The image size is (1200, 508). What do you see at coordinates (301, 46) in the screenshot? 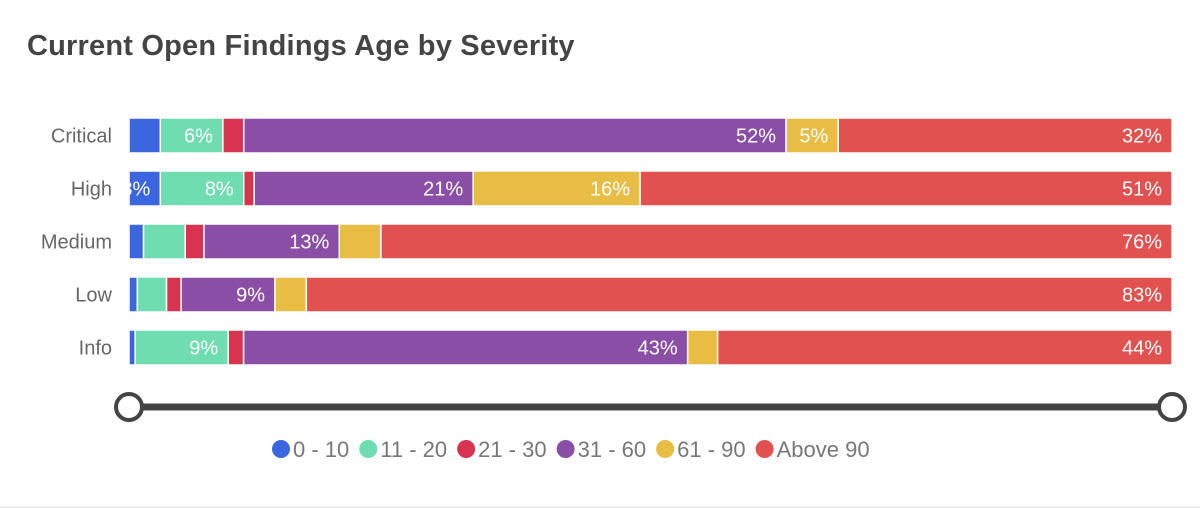
I see `chart-title: Current Open Findings Age by Severity` at bounding box center [301, 46].